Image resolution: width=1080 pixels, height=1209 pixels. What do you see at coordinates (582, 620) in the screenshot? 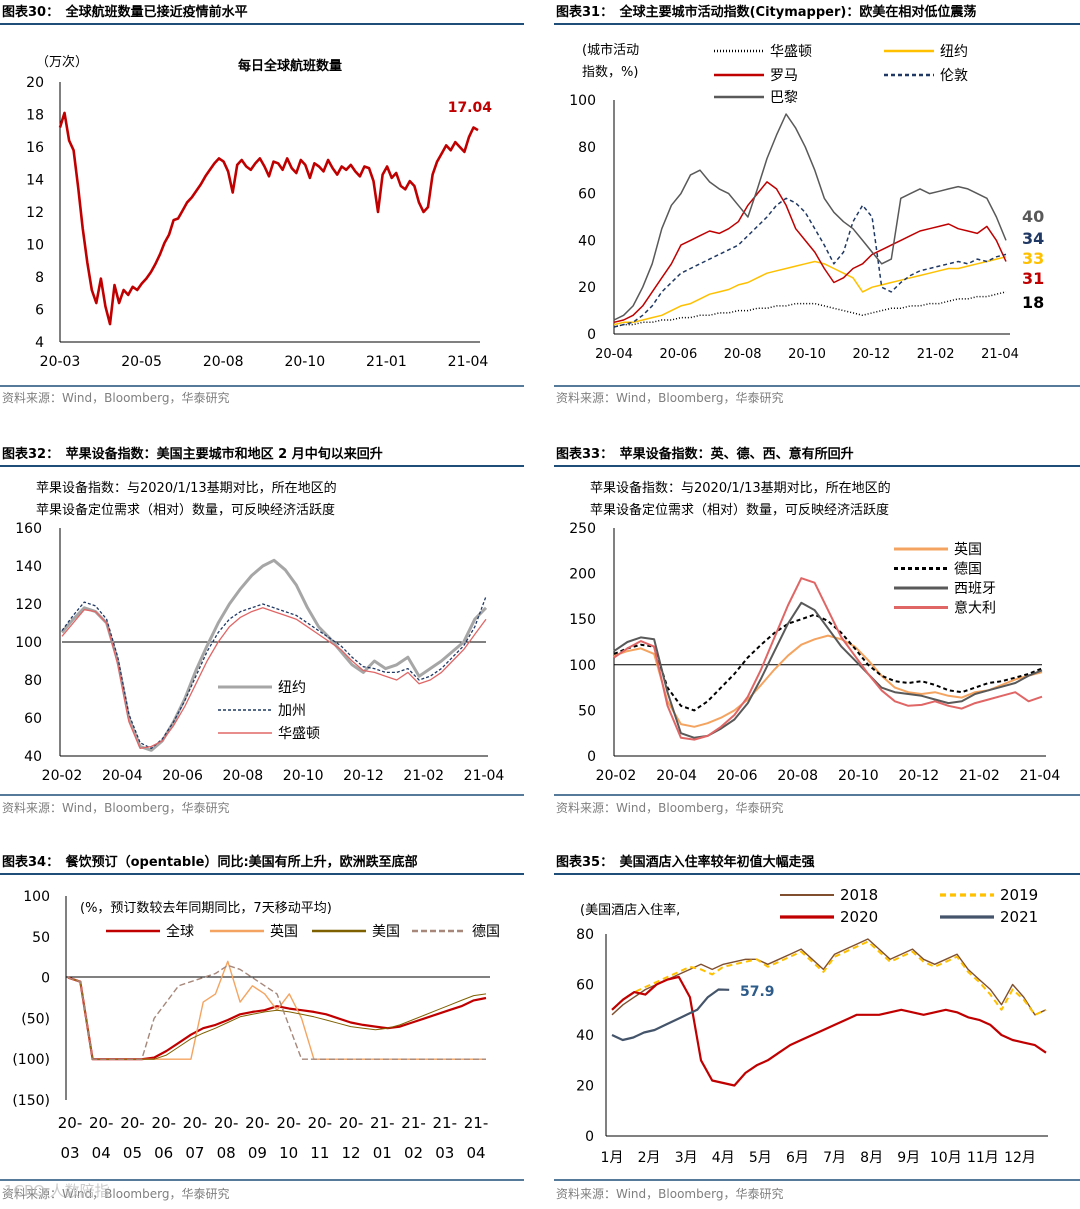
I see `y-tick-label: 150` at bounding box center [582, 620].